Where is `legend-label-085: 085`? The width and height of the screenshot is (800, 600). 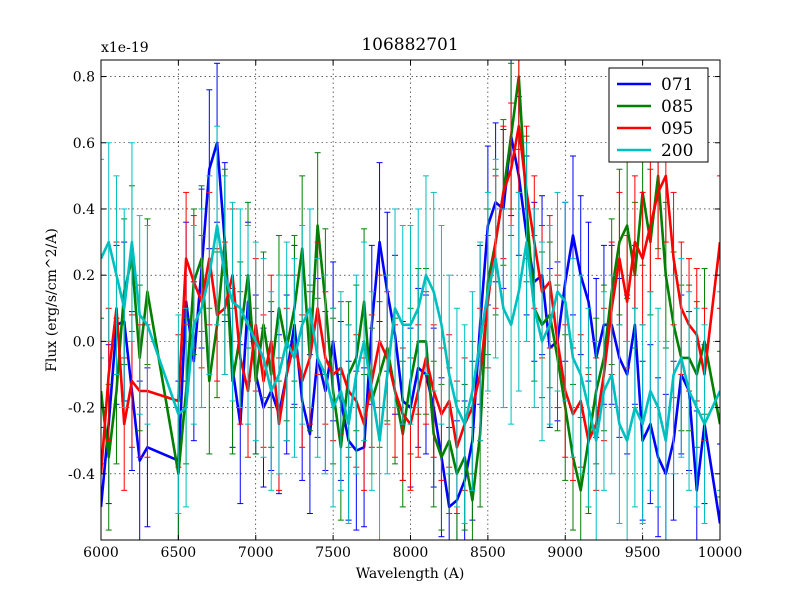 legend-label-085: 085 is located at coordinates (677, 107).